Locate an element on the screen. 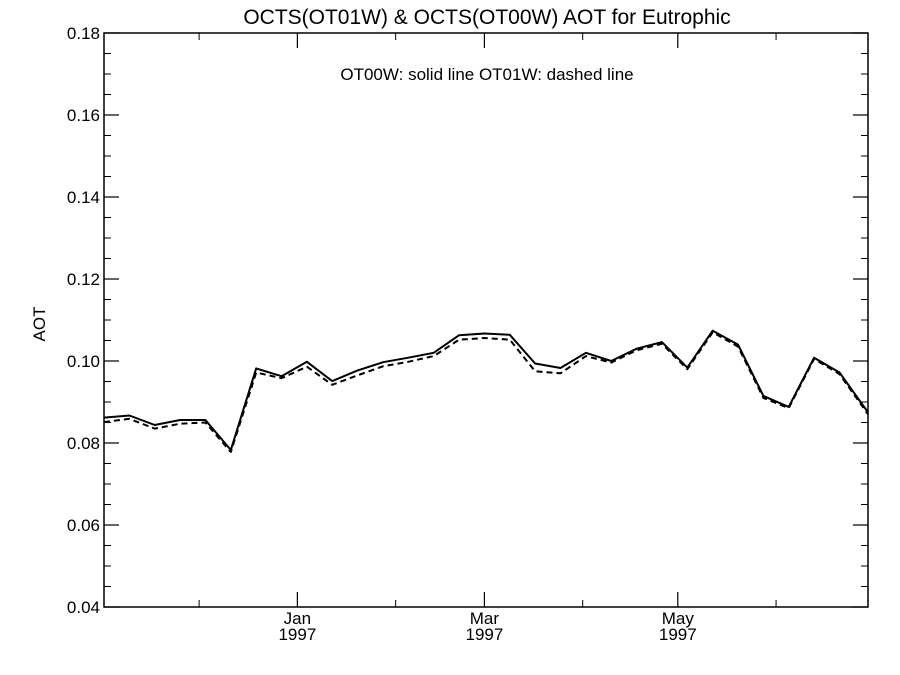 The image size is (900, 675). y-tick-label: 0.18 is located at coordinates (83, 33).